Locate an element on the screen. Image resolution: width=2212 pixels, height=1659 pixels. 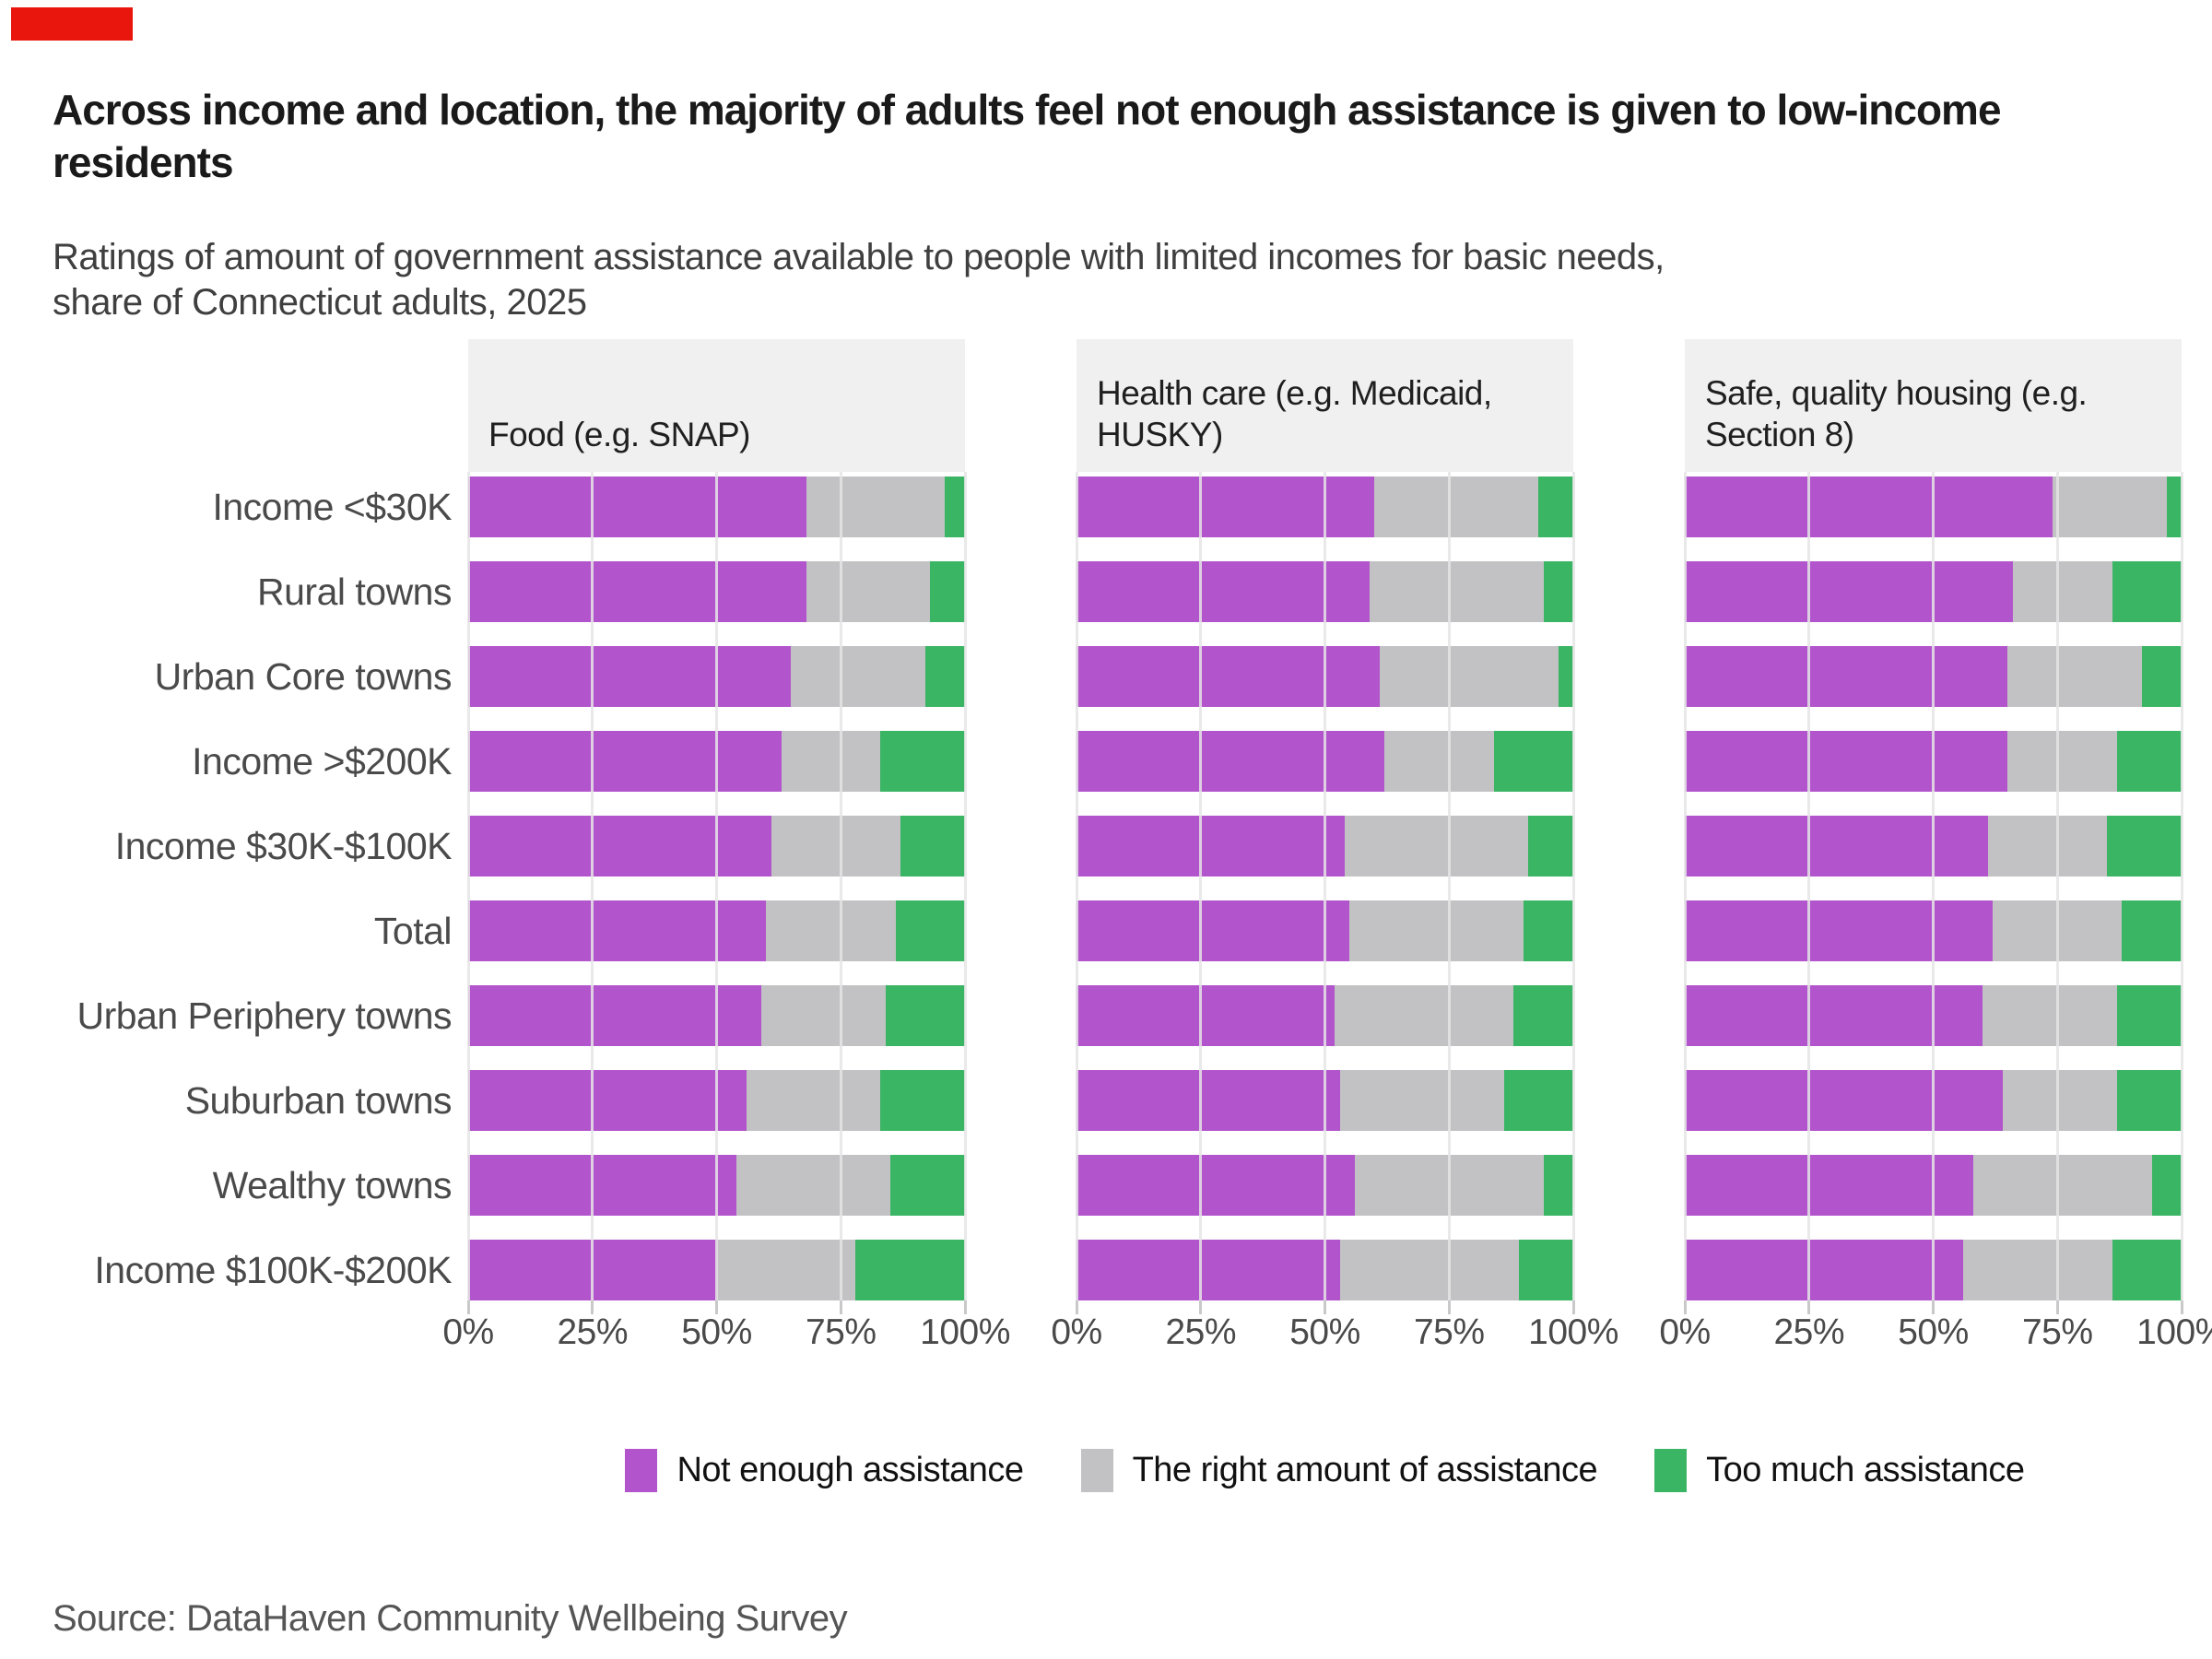
legend-swatch-not-enough is located at coordinates (641, 1470).